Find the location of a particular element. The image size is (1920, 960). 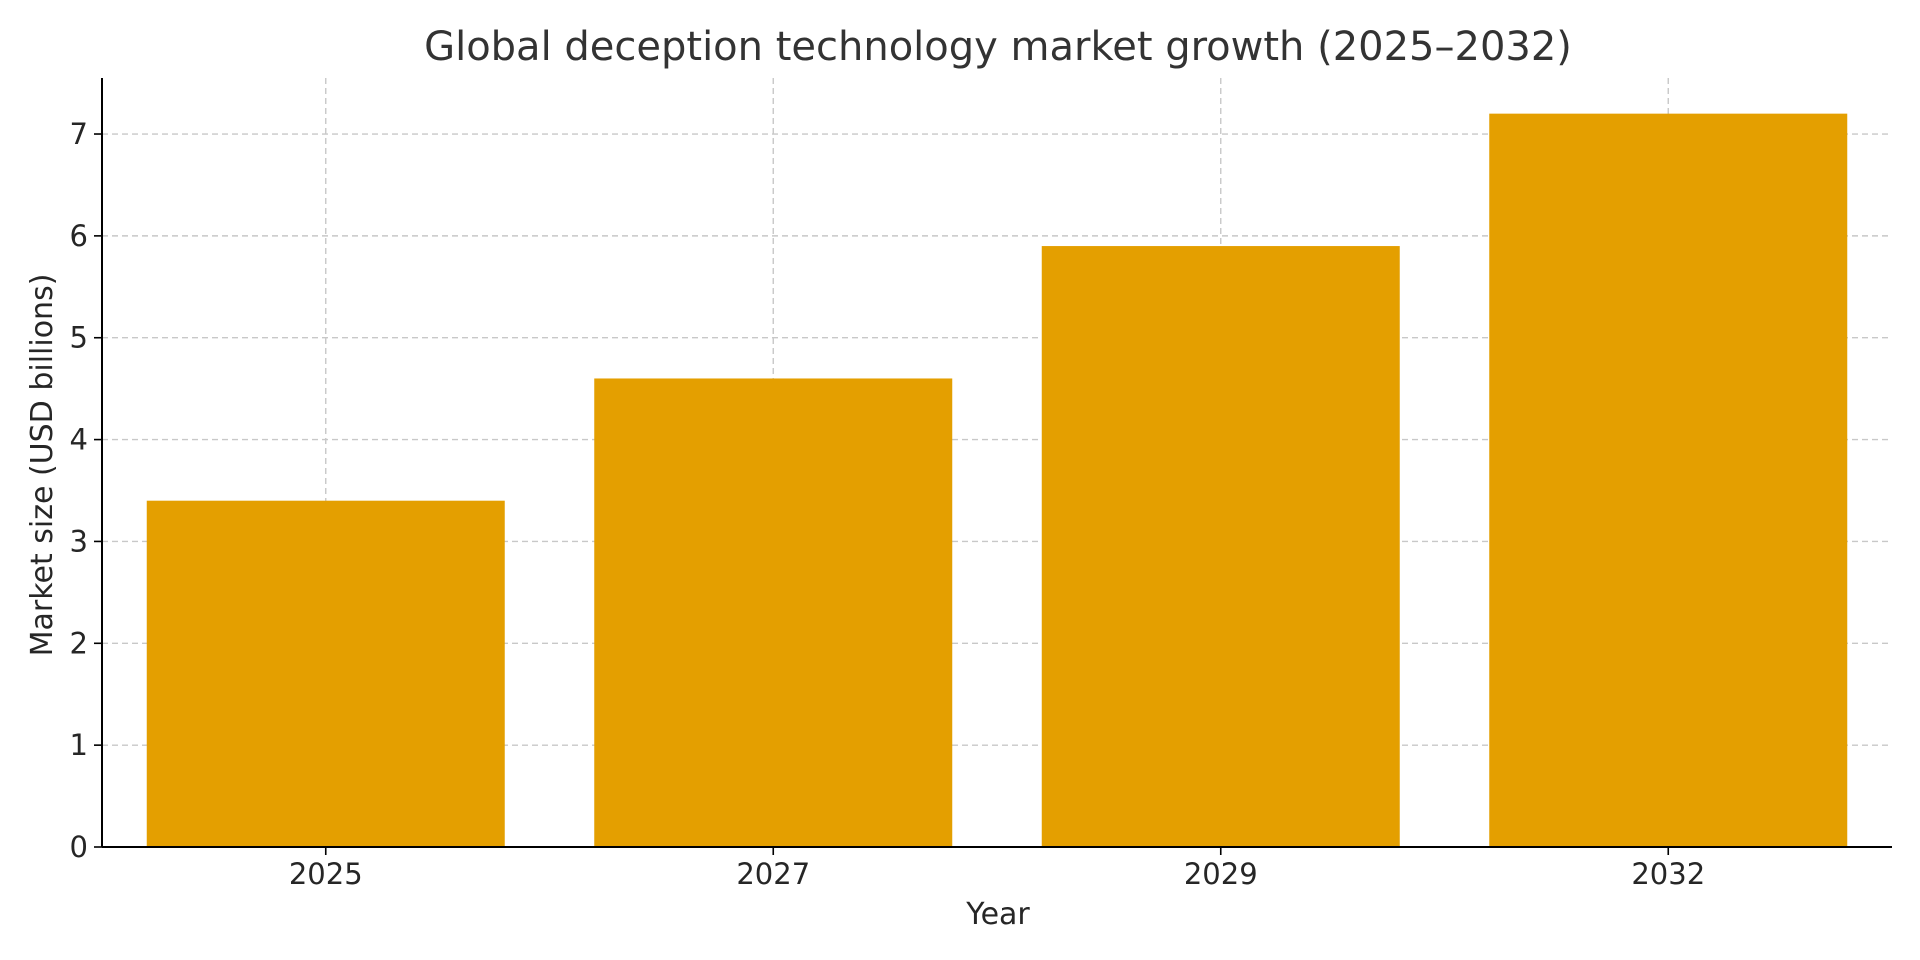

y-tick-label: 6 is located at coordinates (79, 236).